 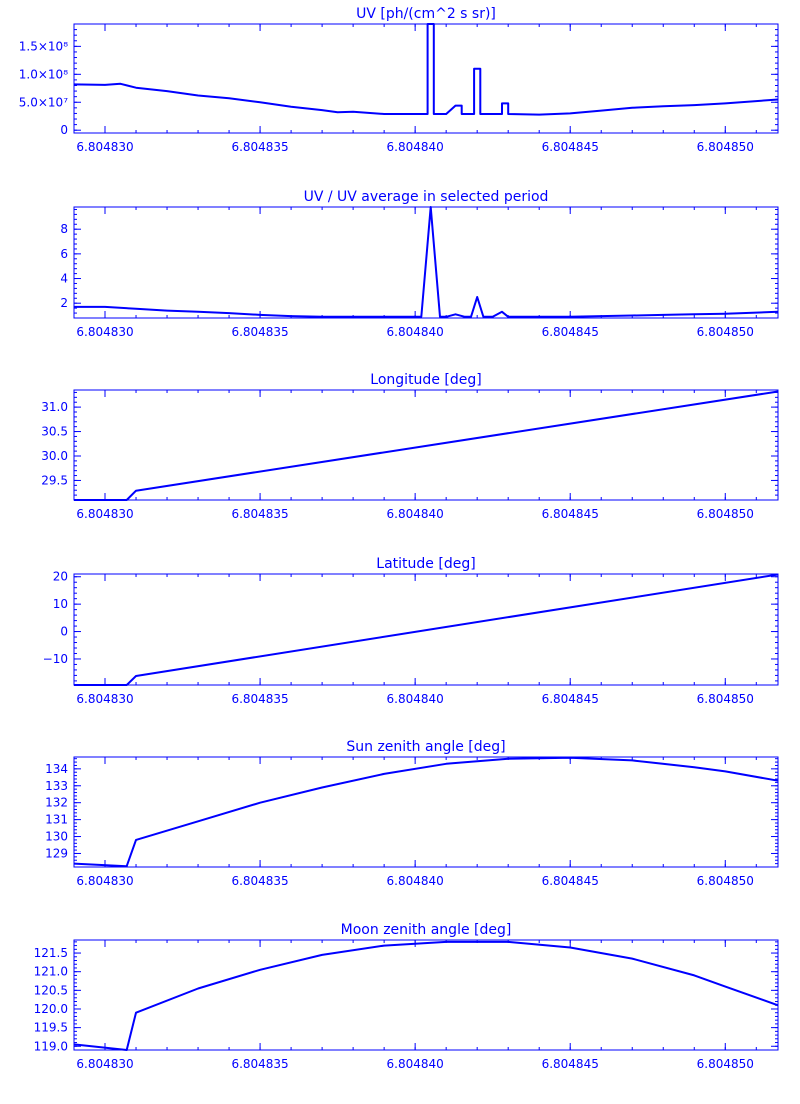 What do you see at coordinates (426, 930) in the screenshot?
I see `panel-title: Moon zenith angle [deg]` at bounding box center [426, 930].